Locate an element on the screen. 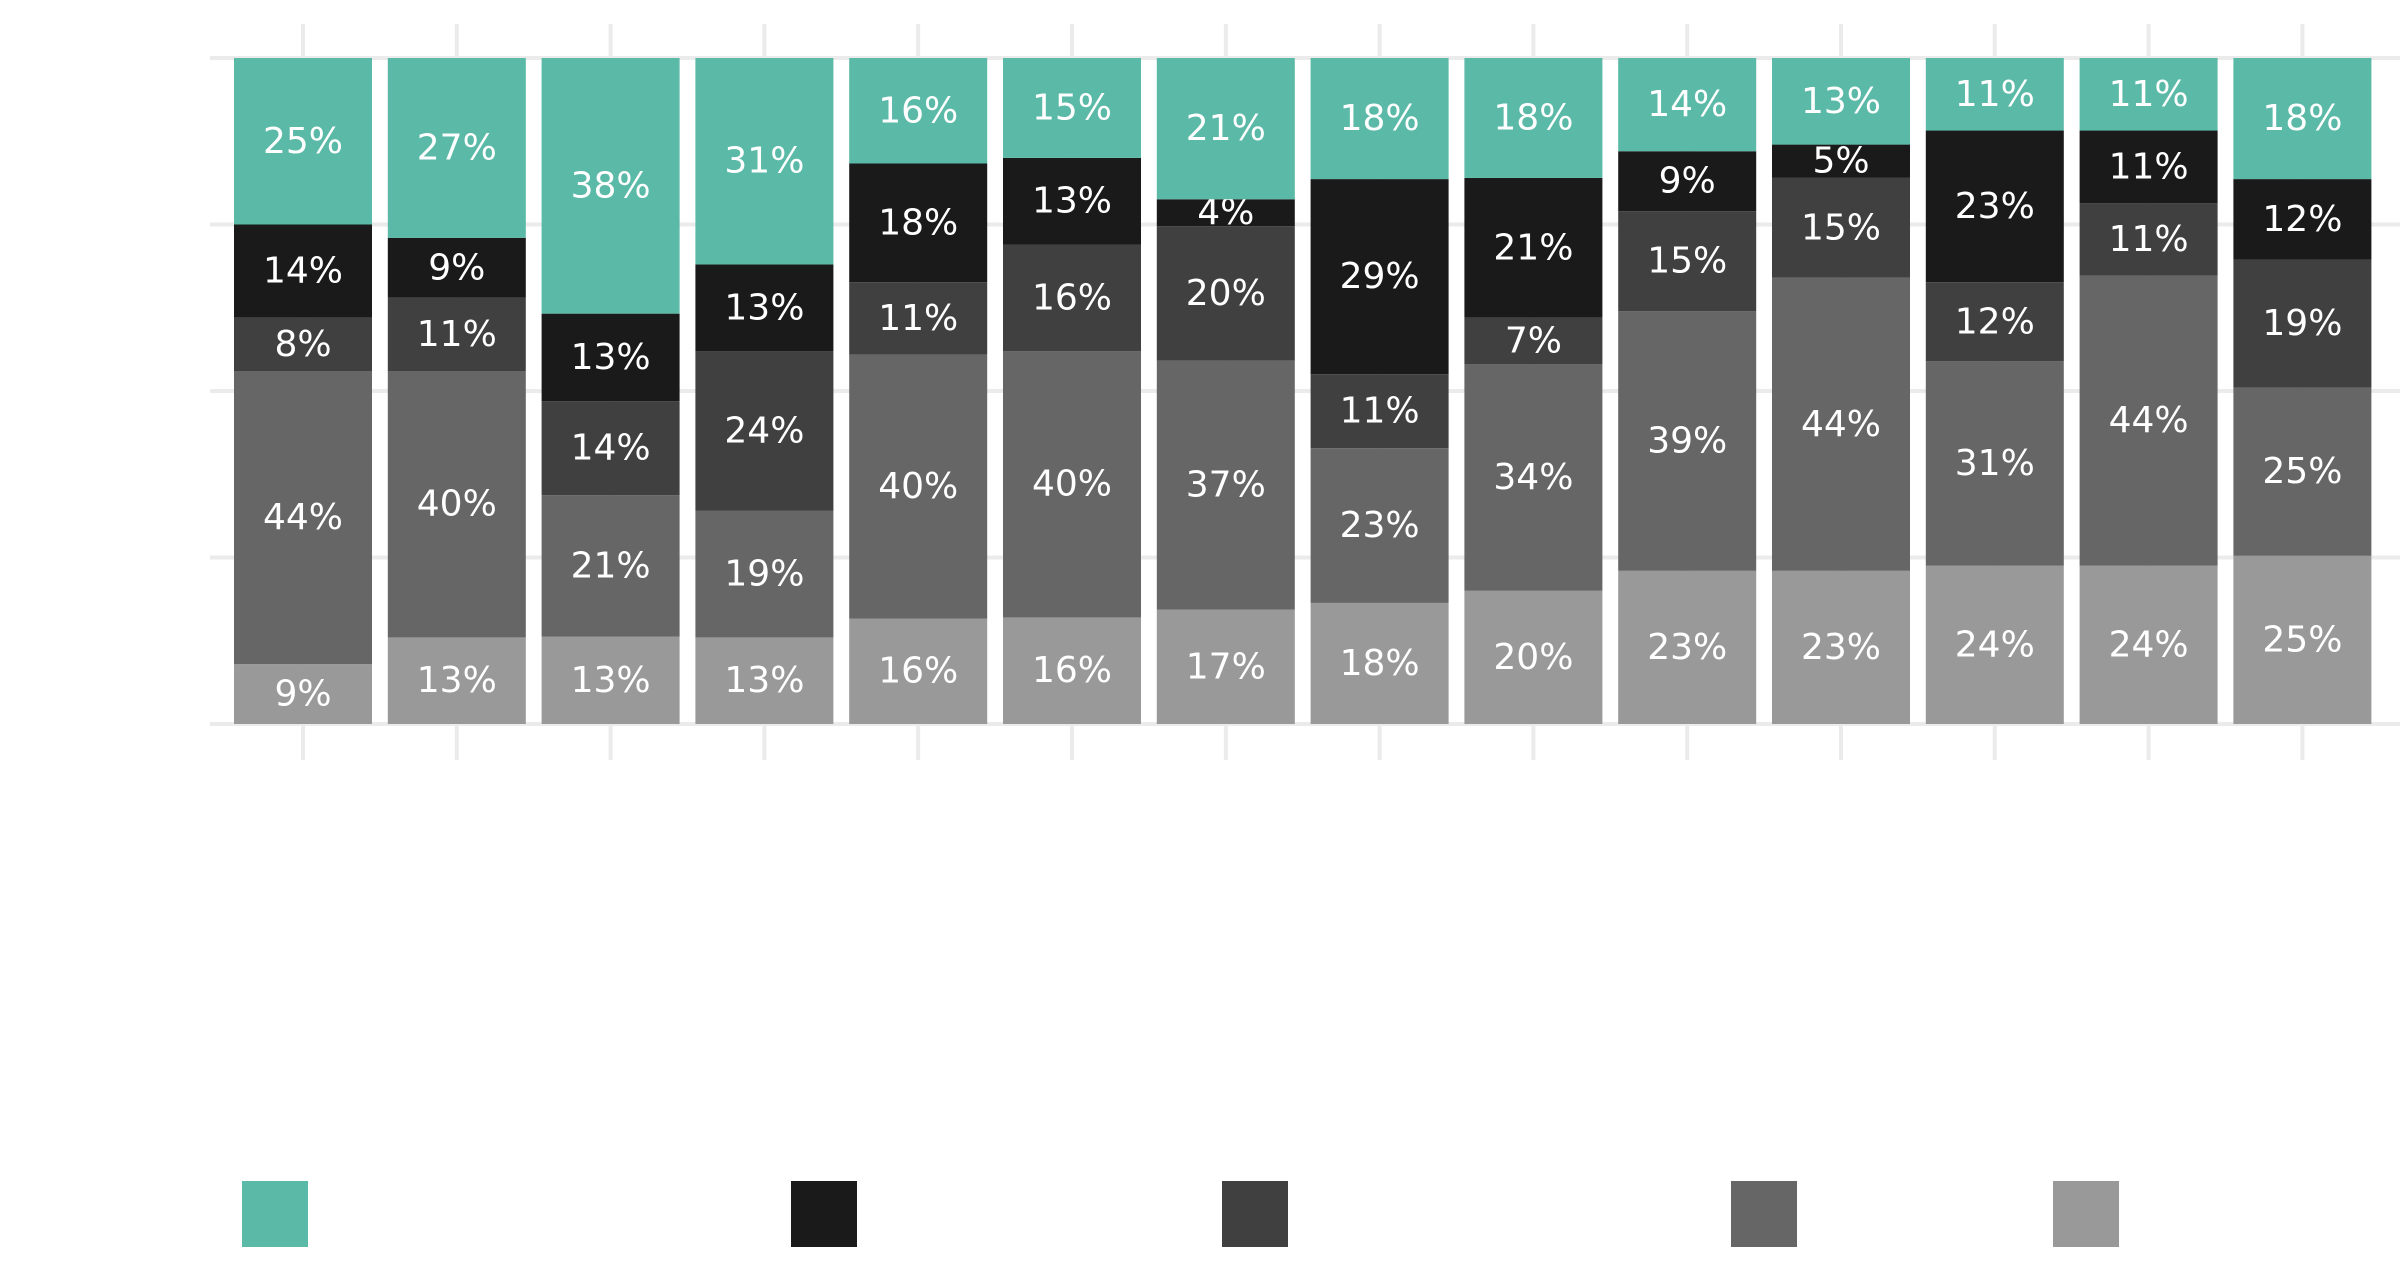  data-label: 29% is located at coordinates (1380, 276).